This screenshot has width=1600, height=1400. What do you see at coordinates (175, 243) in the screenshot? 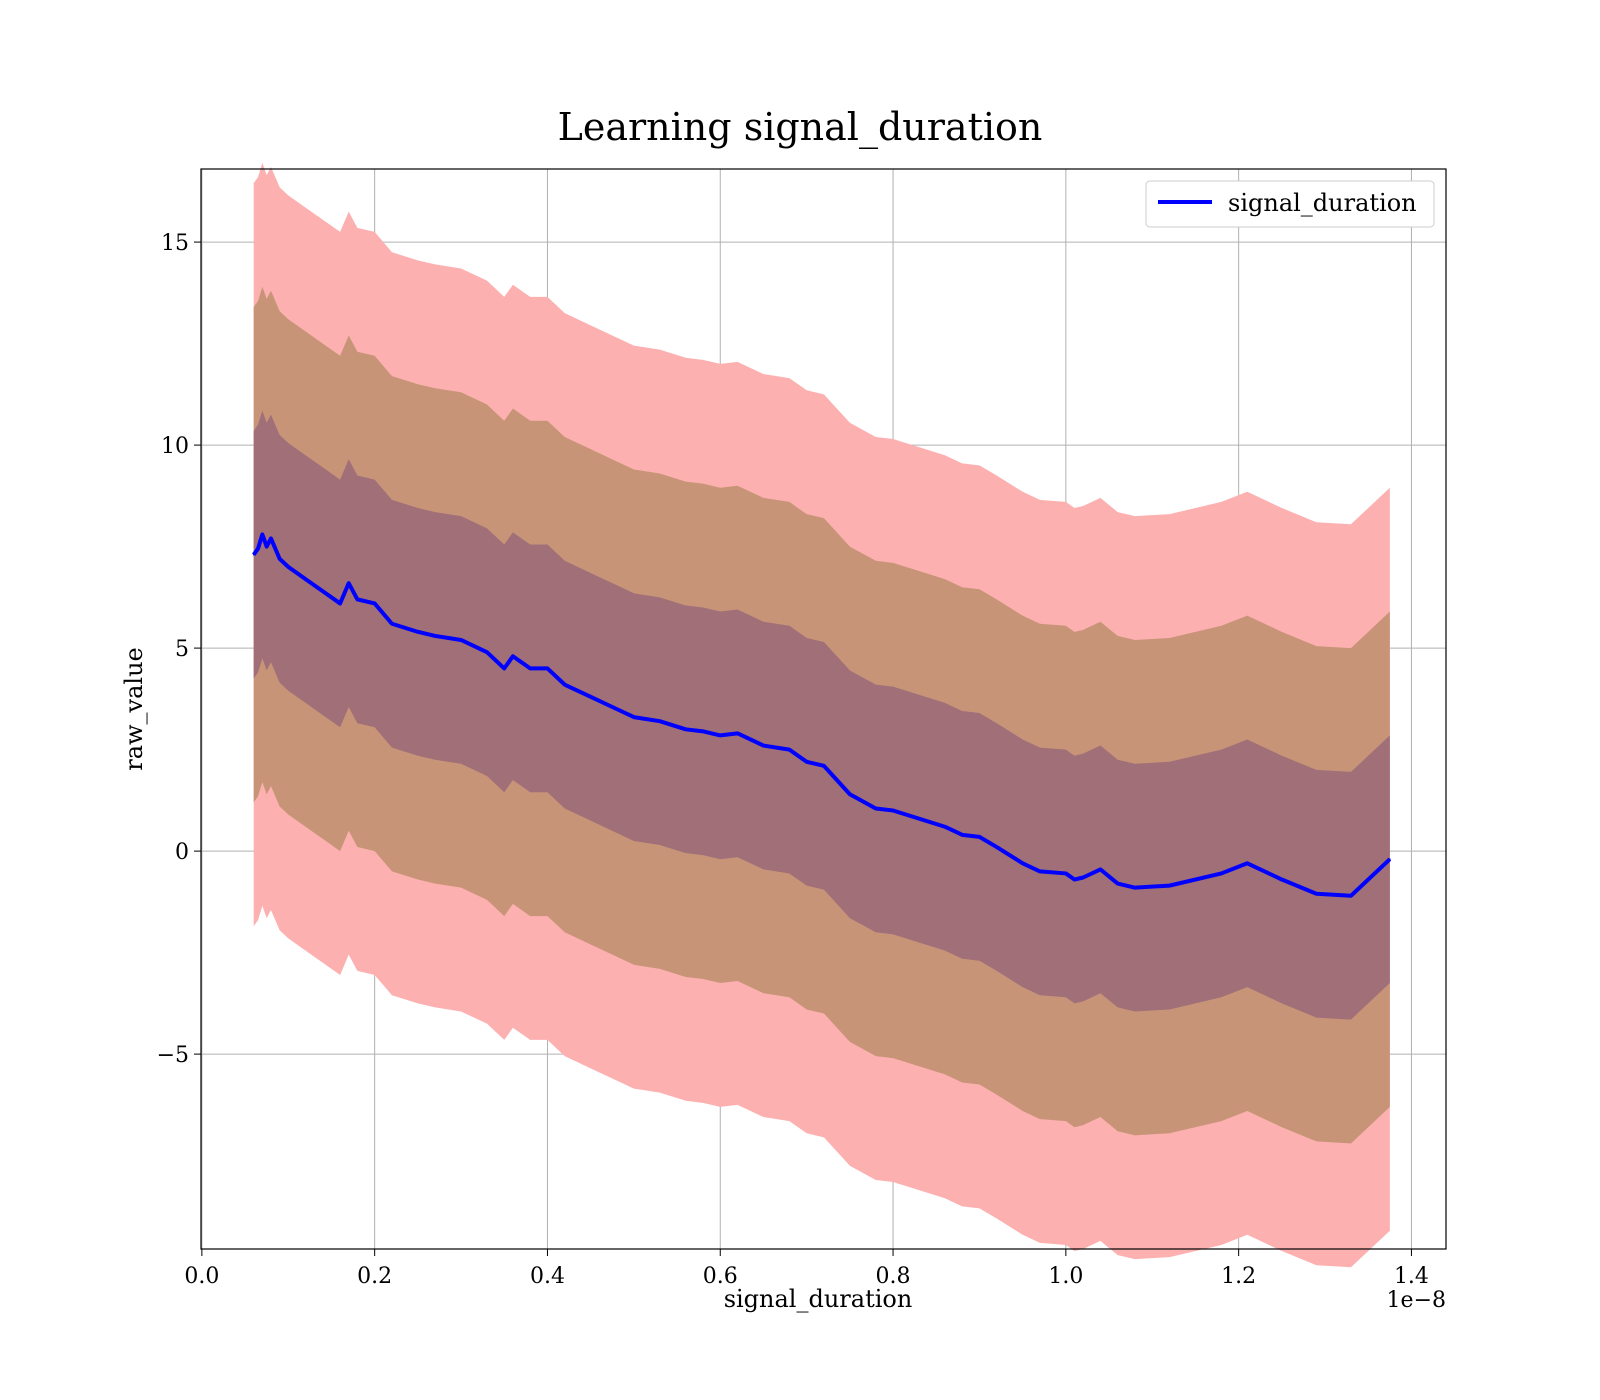
I see `y-tick-label: 15` at bounding box center [175, 243].